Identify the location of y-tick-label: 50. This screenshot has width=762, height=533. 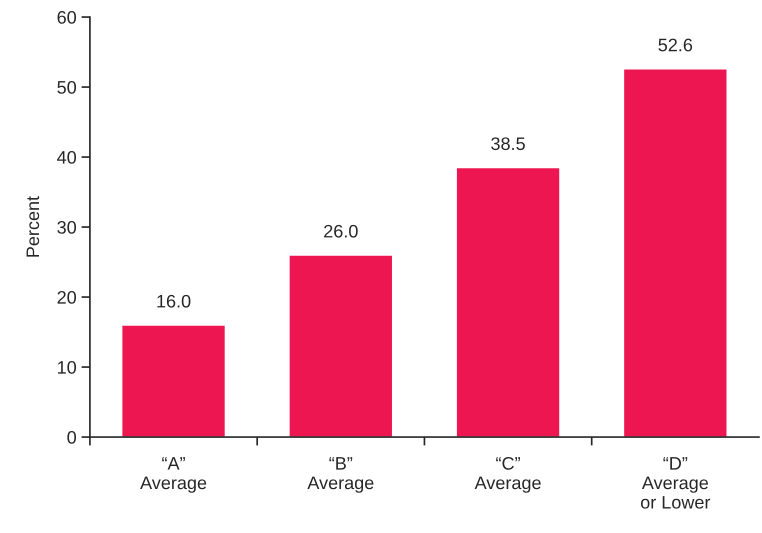
(66, 87).